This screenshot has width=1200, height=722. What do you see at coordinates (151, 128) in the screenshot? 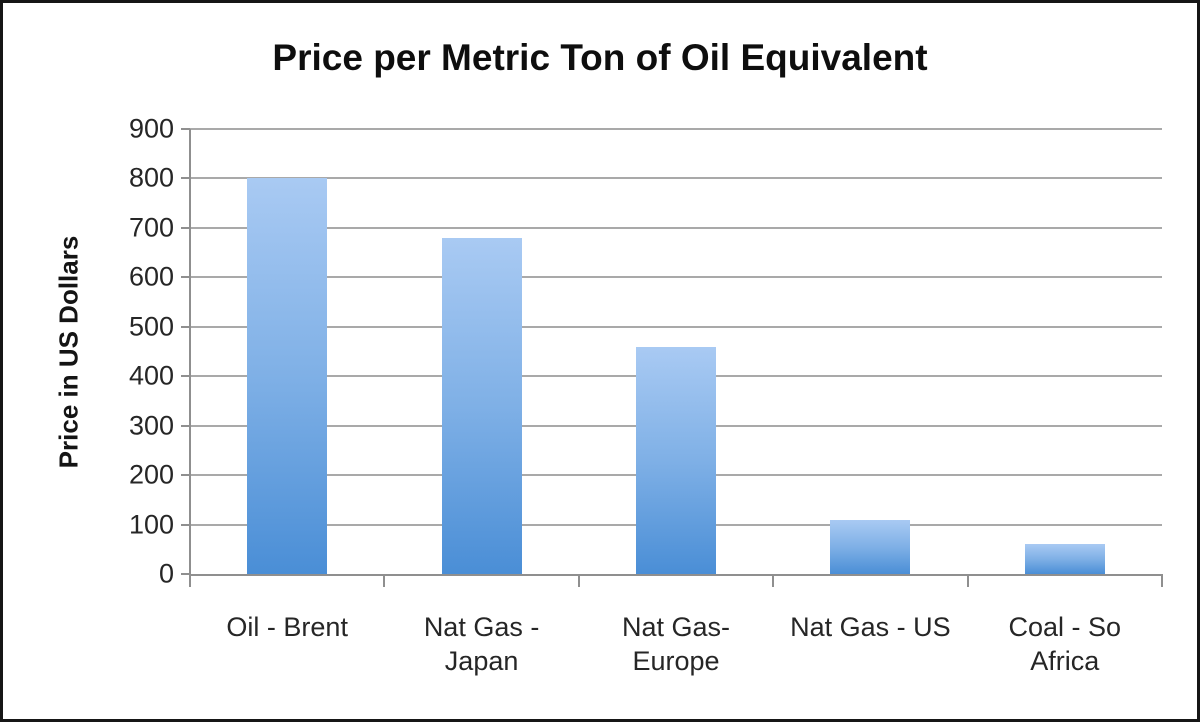
I see `y-tick-label: 900` at bounding box center [151, 128].